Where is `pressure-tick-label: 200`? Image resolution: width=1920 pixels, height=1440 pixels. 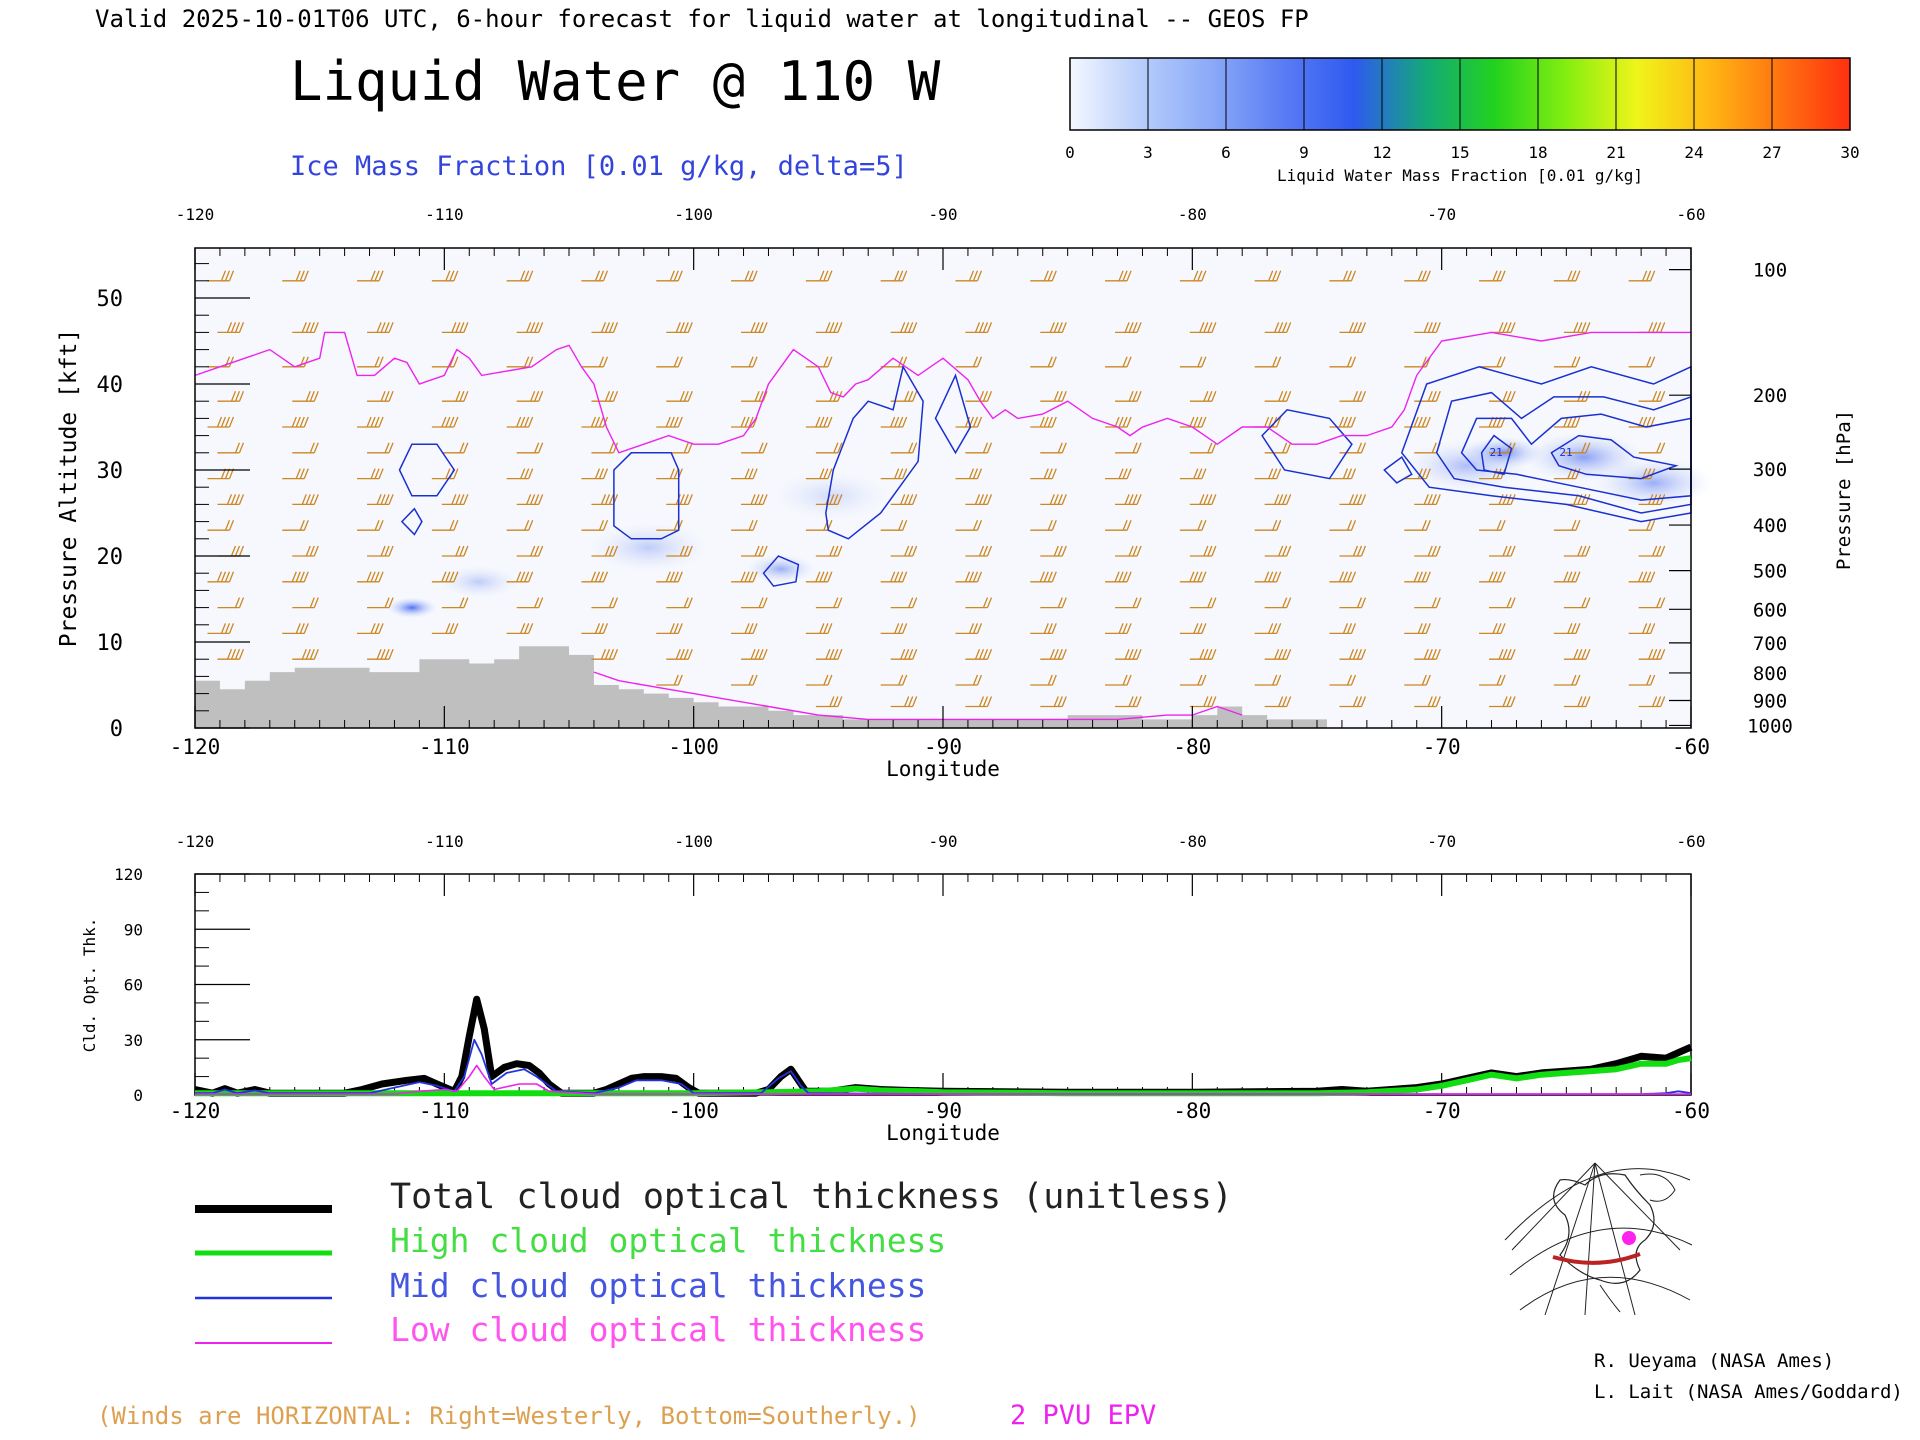
pressure-tick-label: 200 is located at coordinates (1770, 396).